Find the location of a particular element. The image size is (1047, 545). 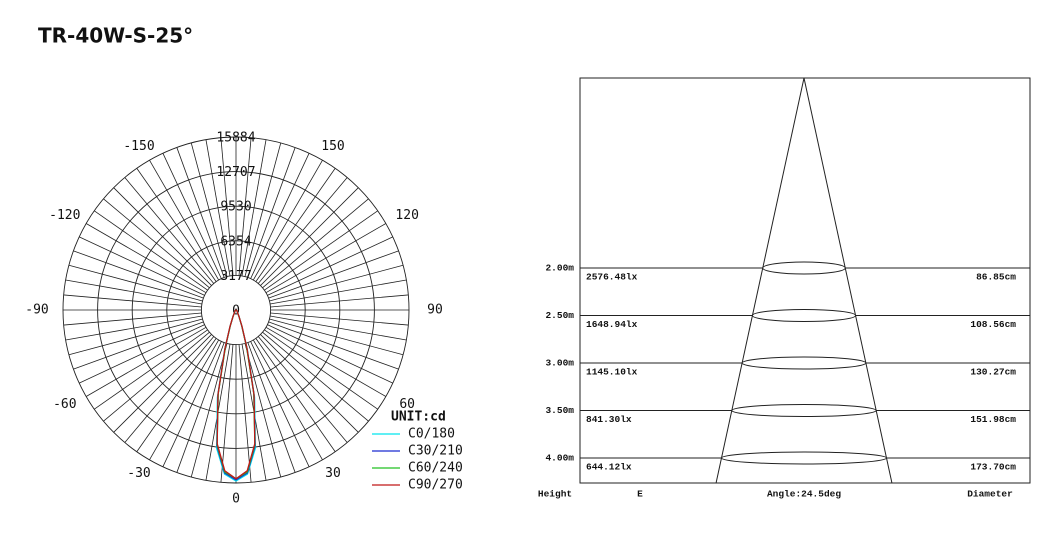

height-label: 2.50m is located at coordinates (559, 315).